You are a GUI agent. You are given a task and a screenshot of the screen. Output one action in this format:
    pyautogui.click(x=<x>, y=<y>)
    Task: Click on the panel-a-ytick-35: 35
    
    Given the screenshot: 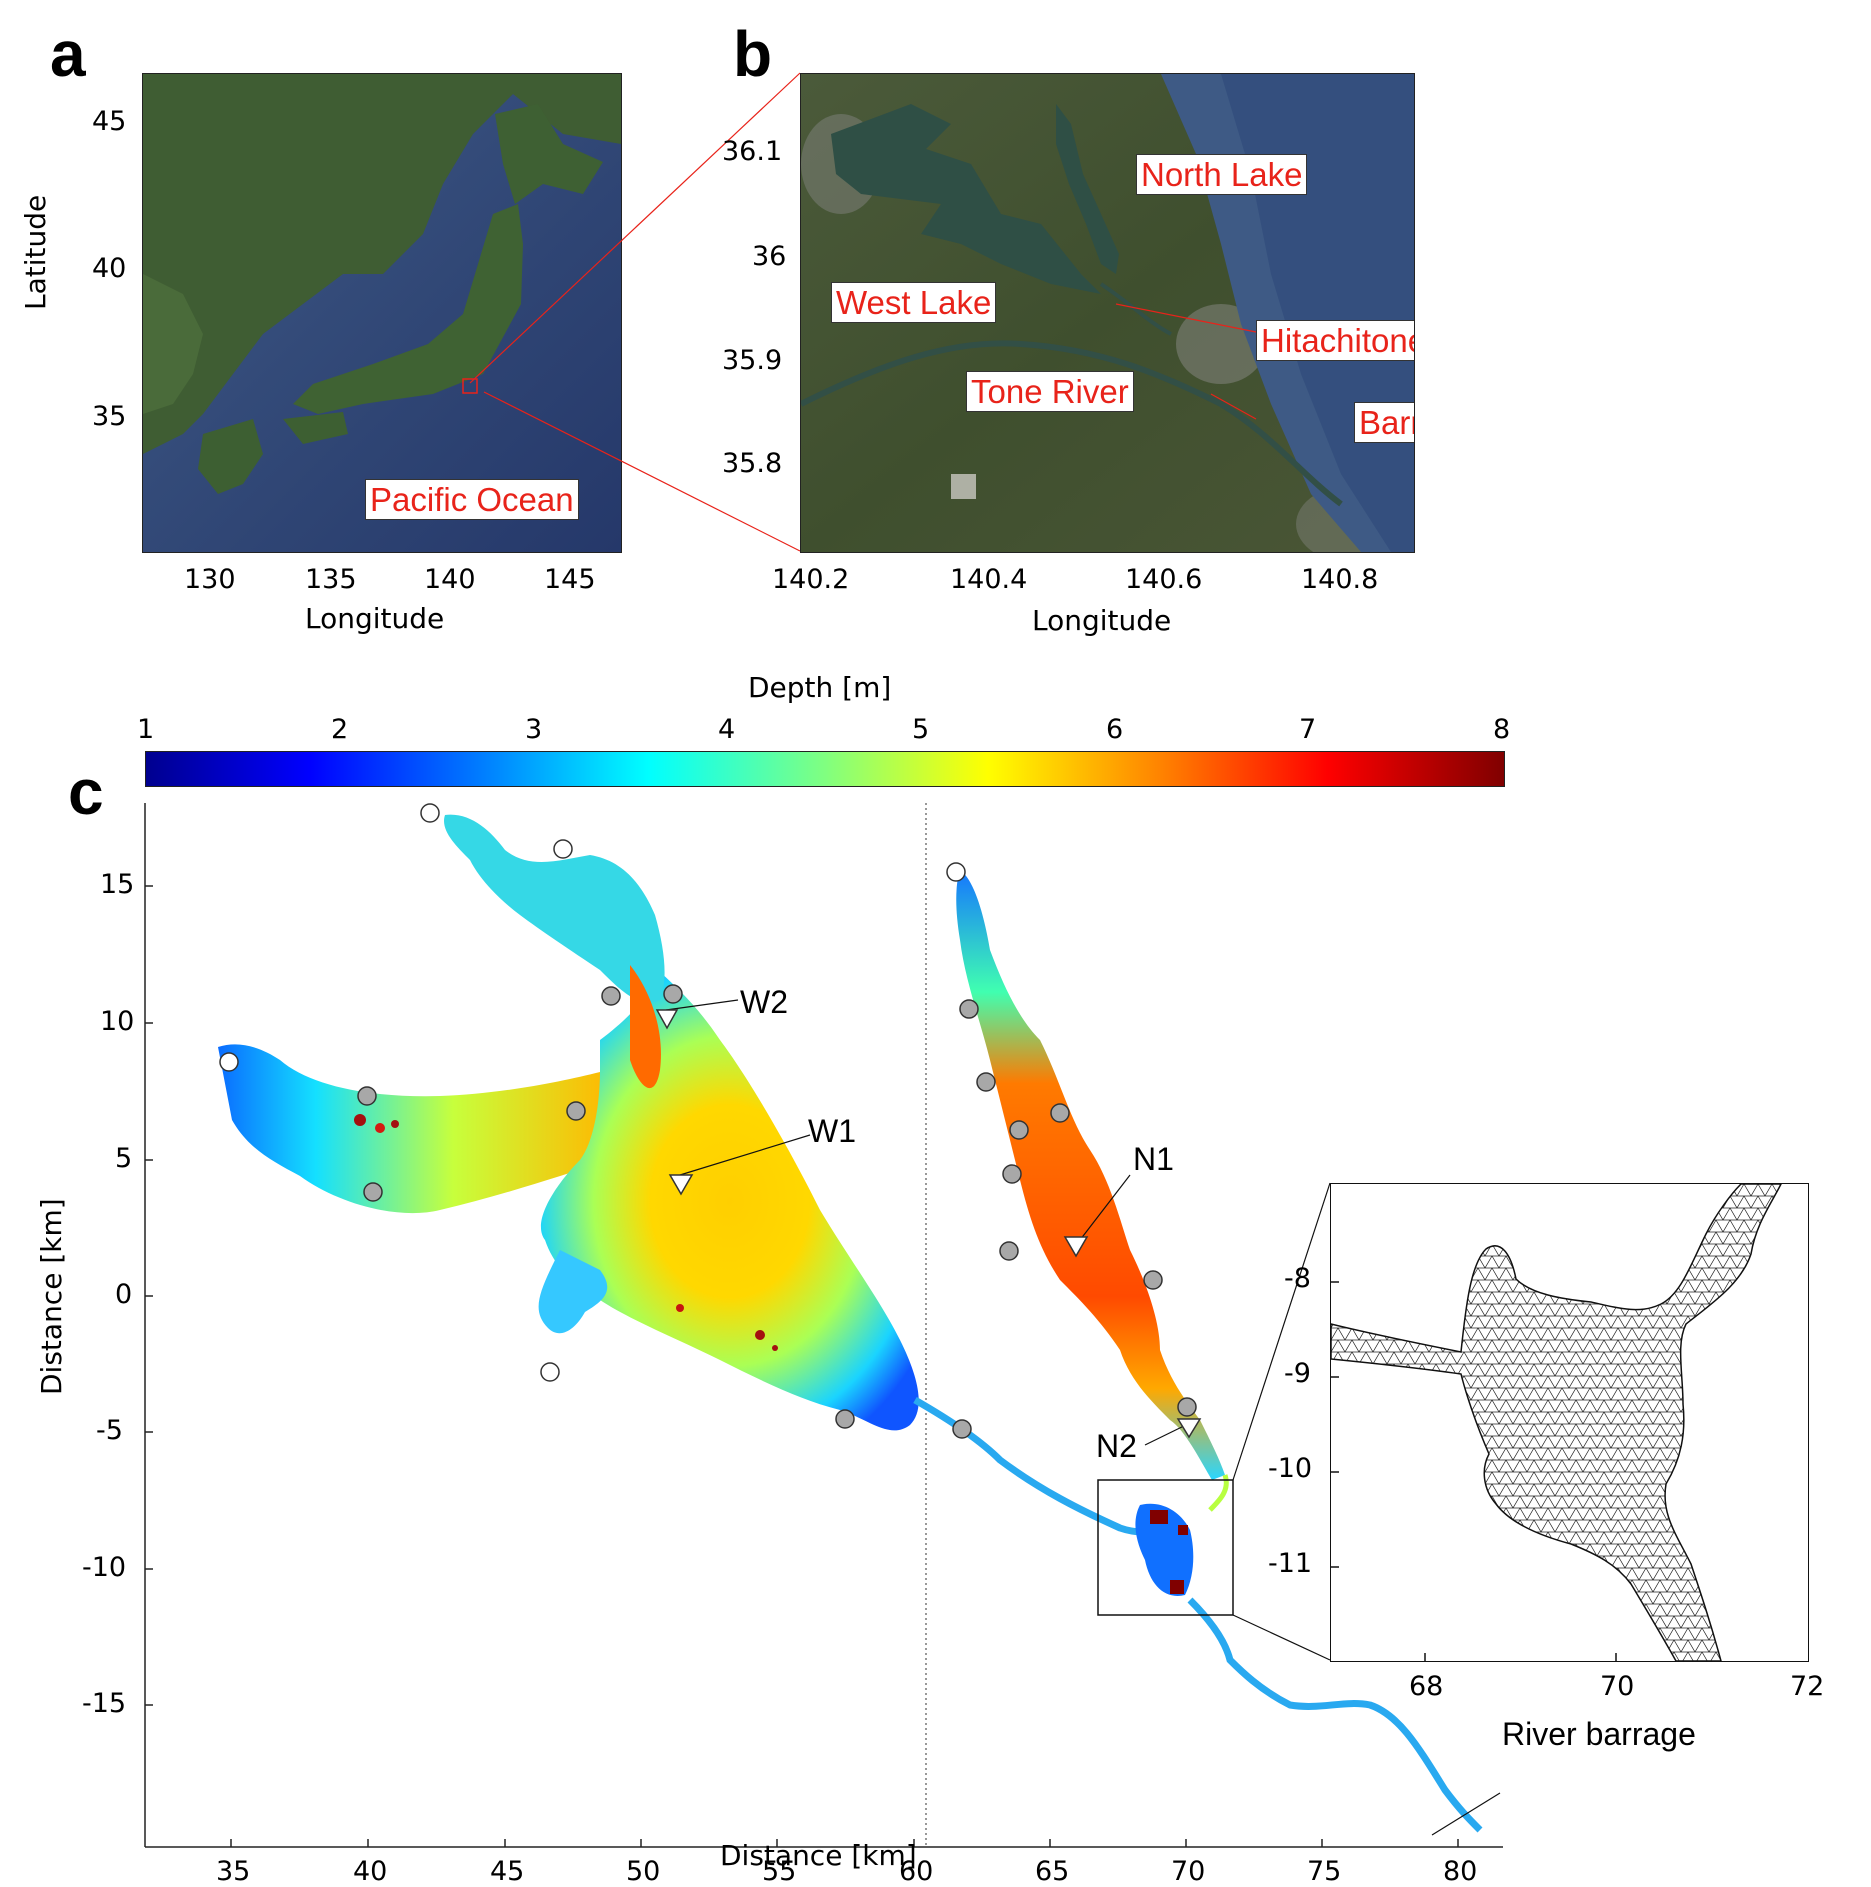 What is the action you would take?
    pyautogui.click(x=109, y=416)
    